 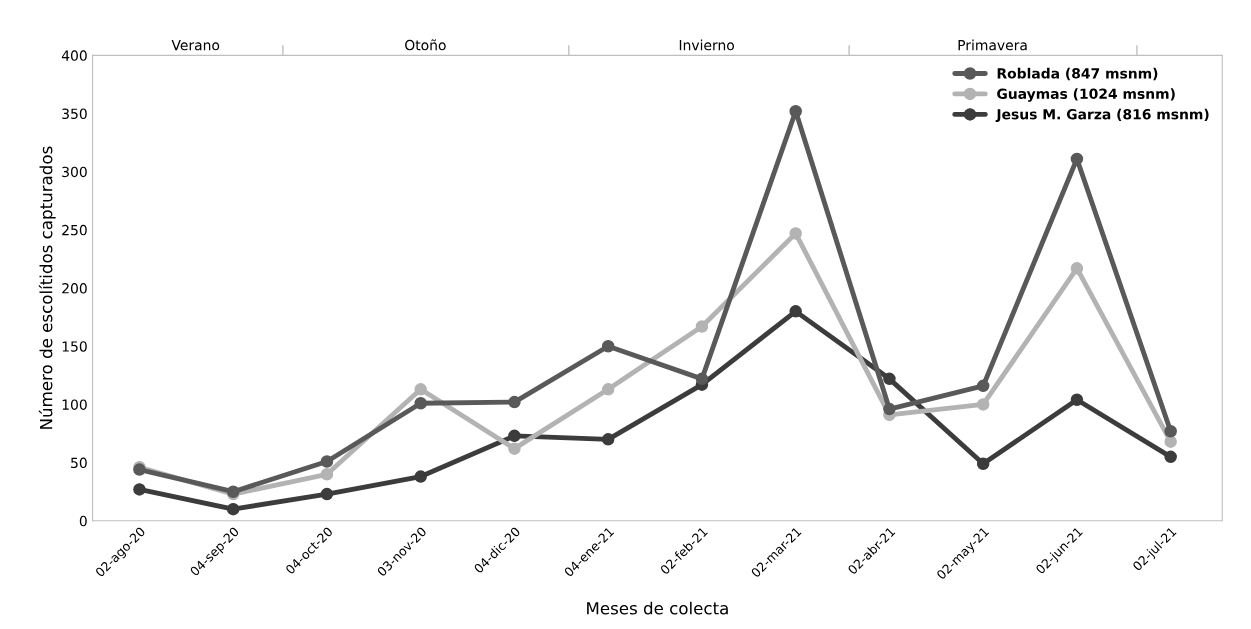 What do you see at coordinates (706, 45) in the screenshot?
I see `text: Invierno` at bounding box center [706, 45].